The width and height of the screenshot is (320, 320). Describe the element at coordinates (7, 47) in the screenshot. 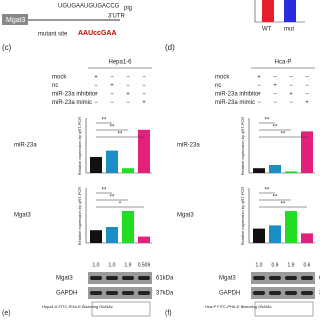

I see `panel-letter: (c)` at that location.